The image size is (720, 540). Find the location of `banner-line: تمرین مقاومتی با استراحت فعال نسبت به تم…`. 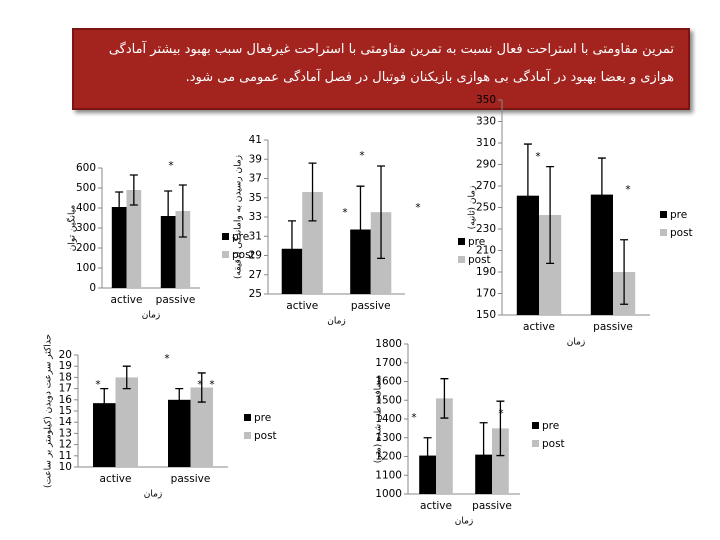

banner-line: تمرین مقاومتی با استراحت فعال نسبت به تم… is located at coordinates (391, 49).